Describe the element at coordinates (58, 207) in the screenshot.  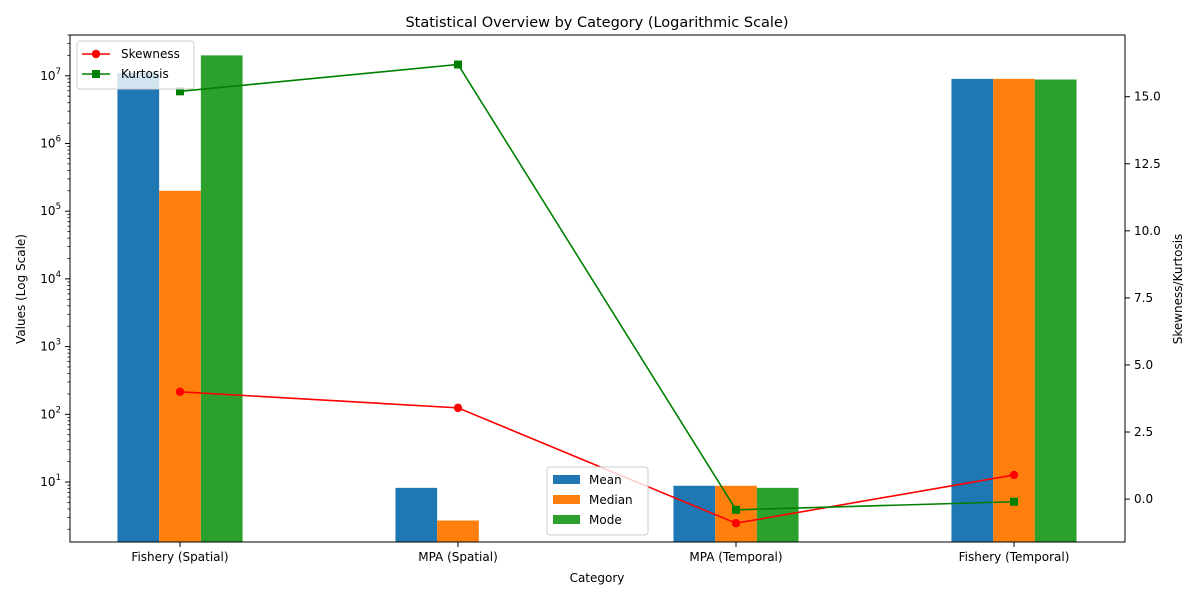
I see `y-tick-exponent: 5` at that location.